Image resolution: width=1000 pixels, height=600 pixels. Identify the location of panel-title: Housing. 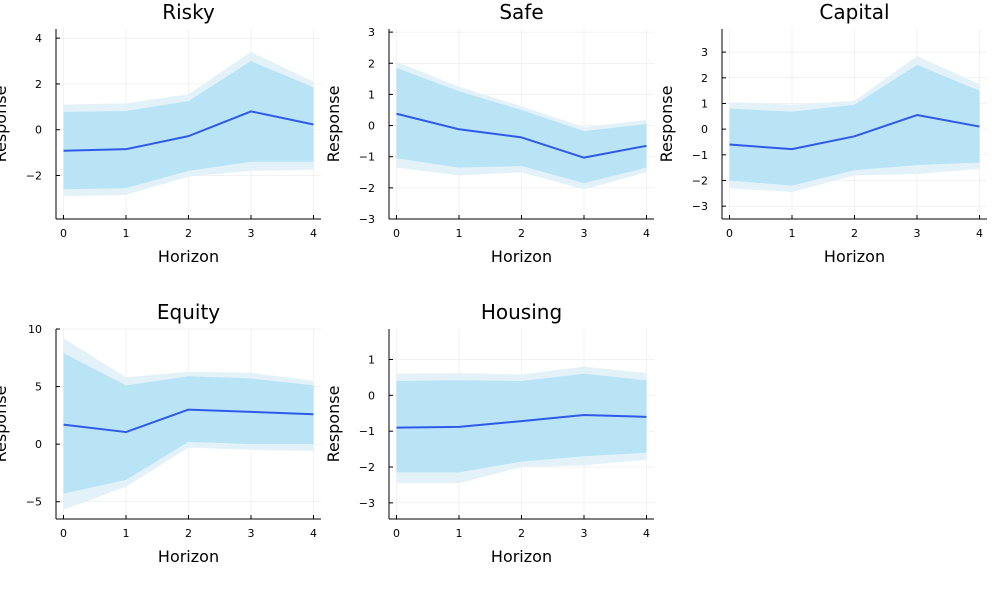
(521, 312).